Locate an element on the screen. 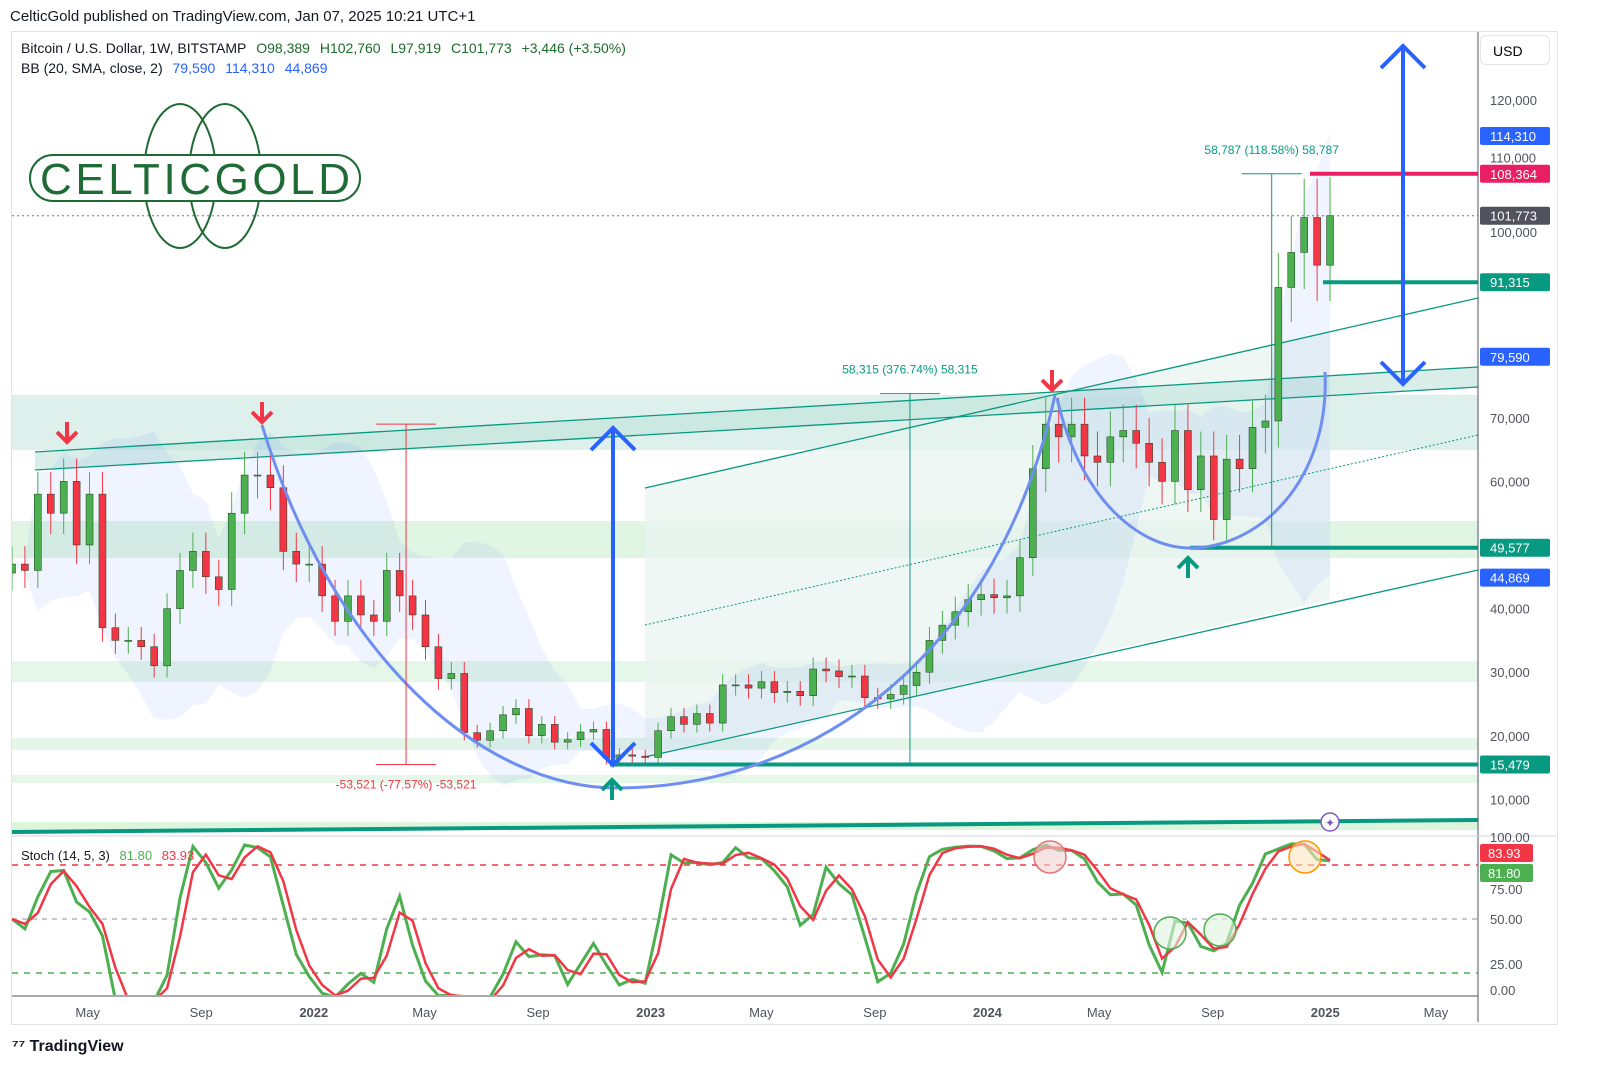  stoch-k: 81.80 is located at coordinates (136, 855).